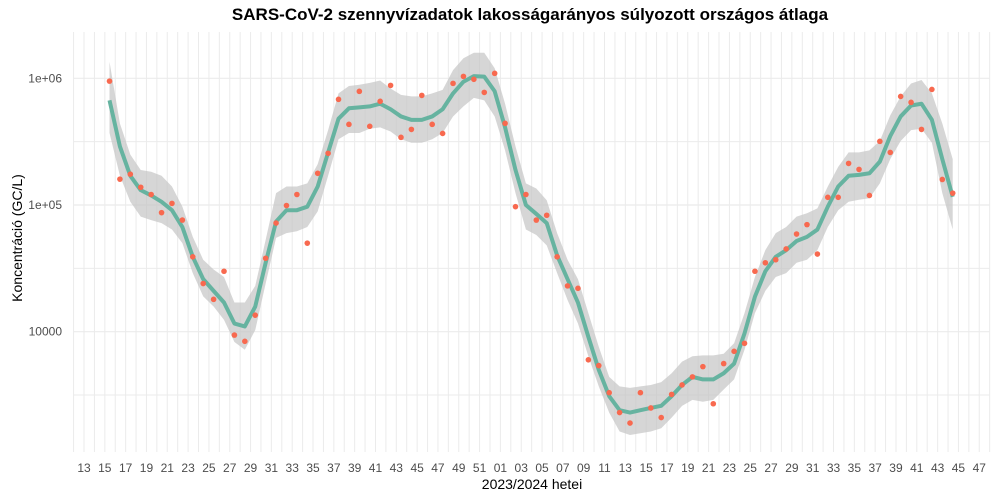  Describe the element at coordinates (46, 332) in the screenshot. I see `y-tick-label: 10000` at that location.